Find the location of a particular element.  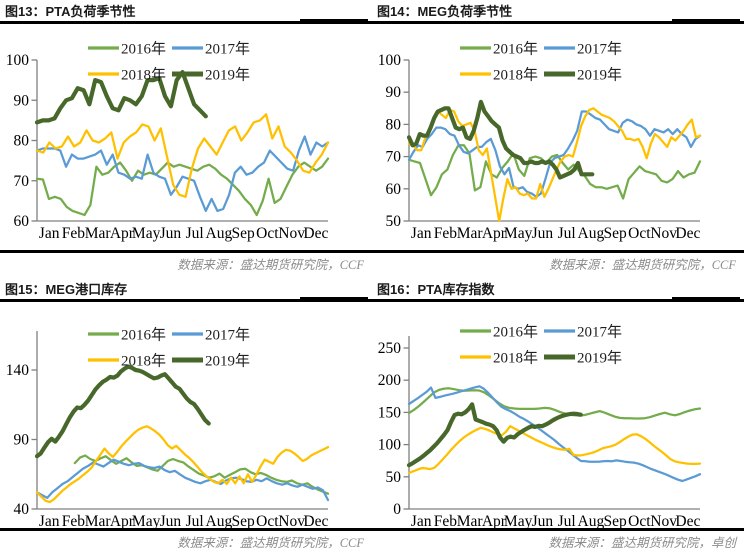

y-tick-label: 80 is located at coordinates (394, 124).